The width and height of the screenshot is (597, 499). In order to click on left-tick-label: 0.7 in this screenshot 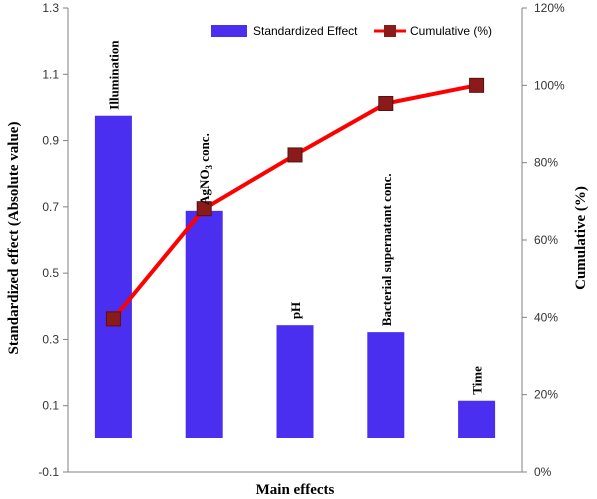, I will do `click(50, 207)`.